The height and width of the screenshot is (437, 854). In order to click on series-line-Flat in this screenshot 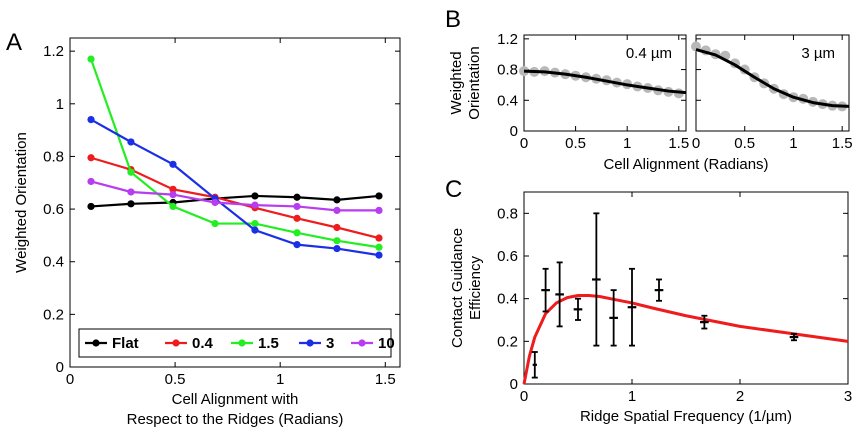, I will do `click(235, 201)`.